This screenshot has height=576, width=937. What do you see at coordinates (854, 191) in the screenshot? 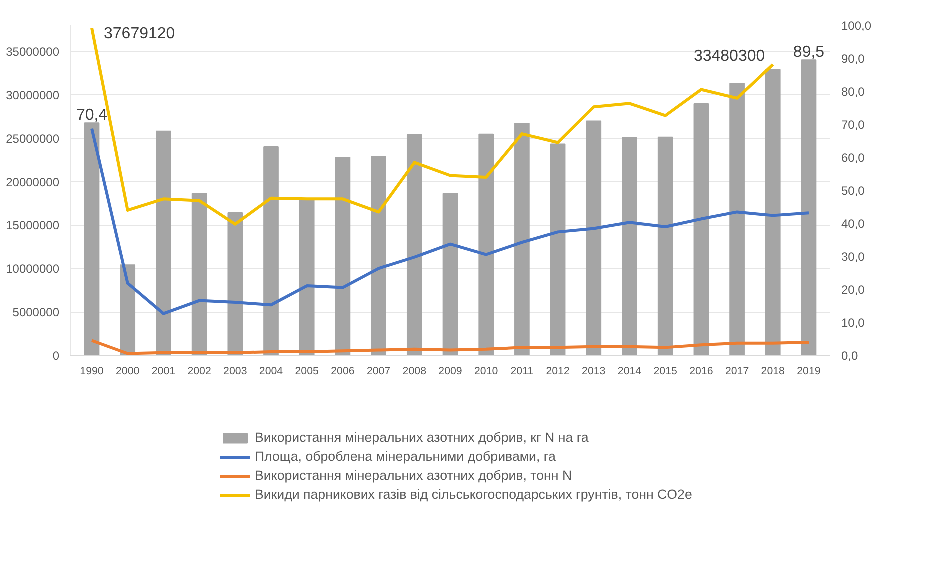
I see `y2-tick-label: 50,0` at bounding box center [854, 191].